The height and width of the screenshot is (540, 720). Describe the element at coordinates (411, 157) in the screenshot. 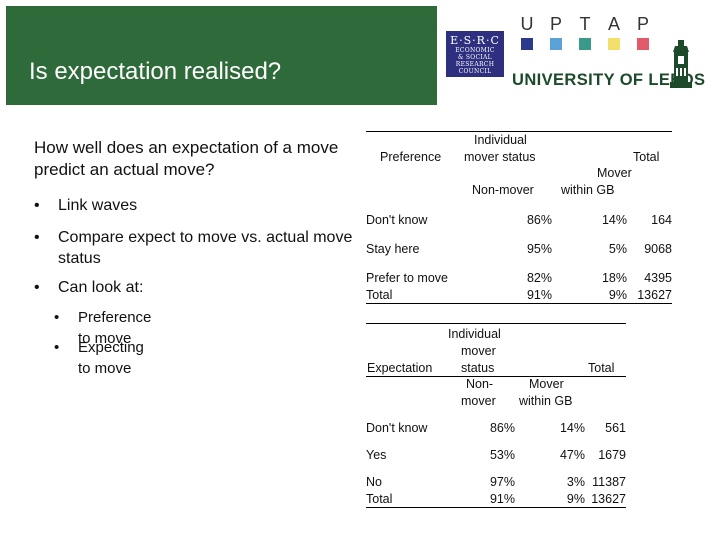

I see `row-header: Preference` at that location.